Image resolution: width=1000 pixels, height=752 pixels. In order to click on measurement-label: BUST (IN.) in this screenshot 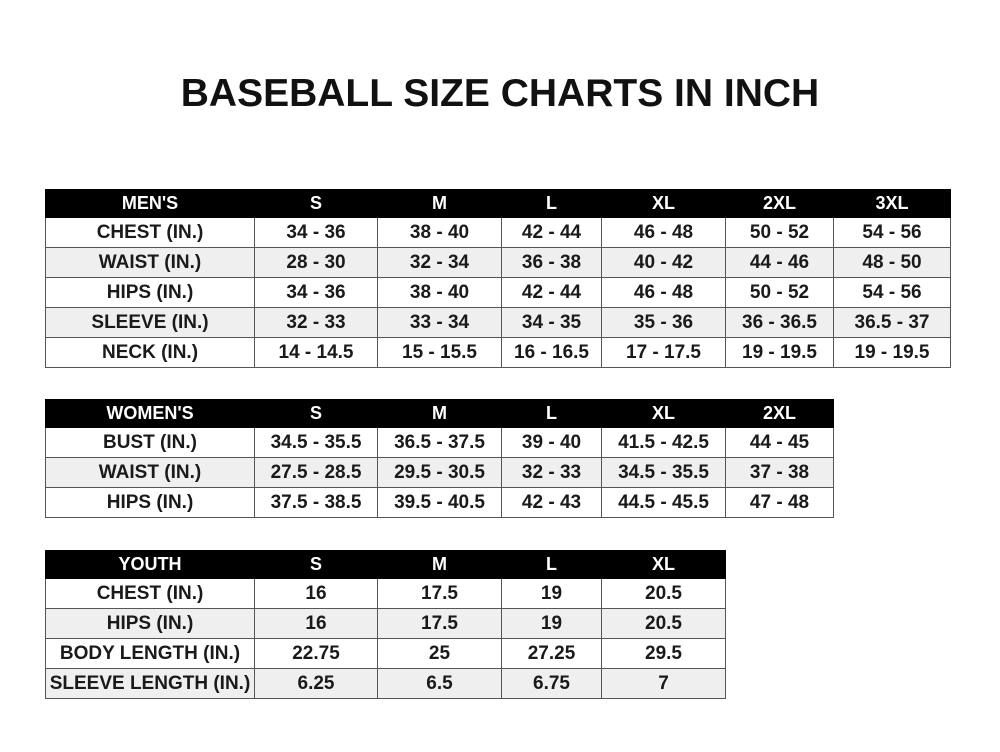, I will do `click(150, 442)`.